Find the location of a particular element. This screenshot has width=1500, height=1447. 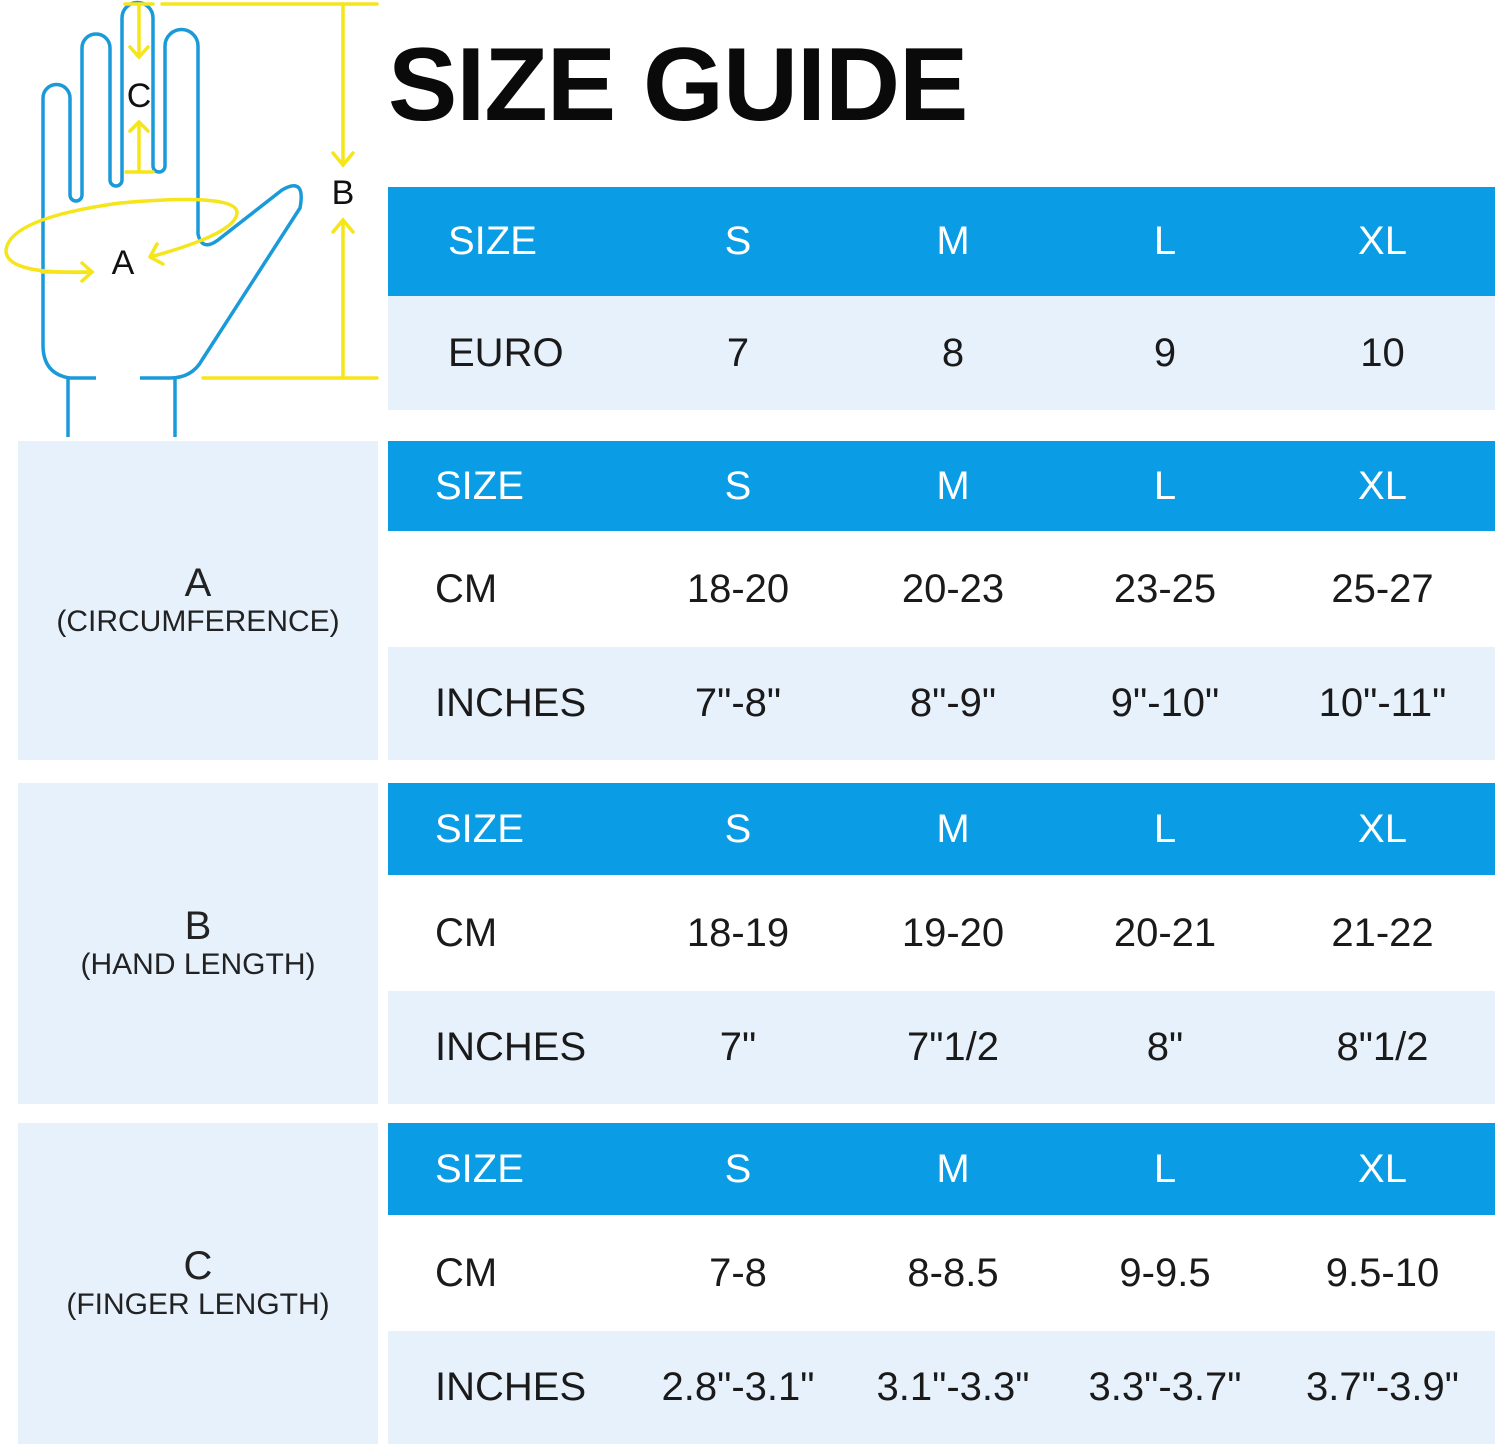

section-label-hand-length: B (HAND LENGTH) is located at coordinates (198, 943).